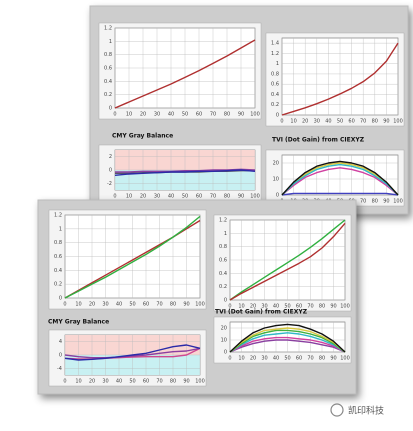  Describe the element at coordinates (275, 44) in the screenshot. I see `y-tick-label: 1.4` at that location.